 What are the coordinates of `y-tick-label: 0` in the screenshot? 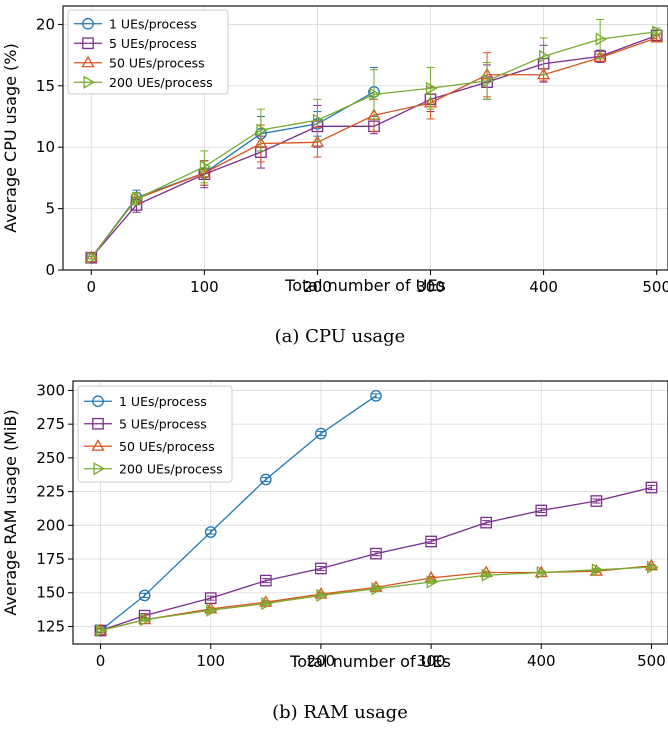 It's located at (50, 270).